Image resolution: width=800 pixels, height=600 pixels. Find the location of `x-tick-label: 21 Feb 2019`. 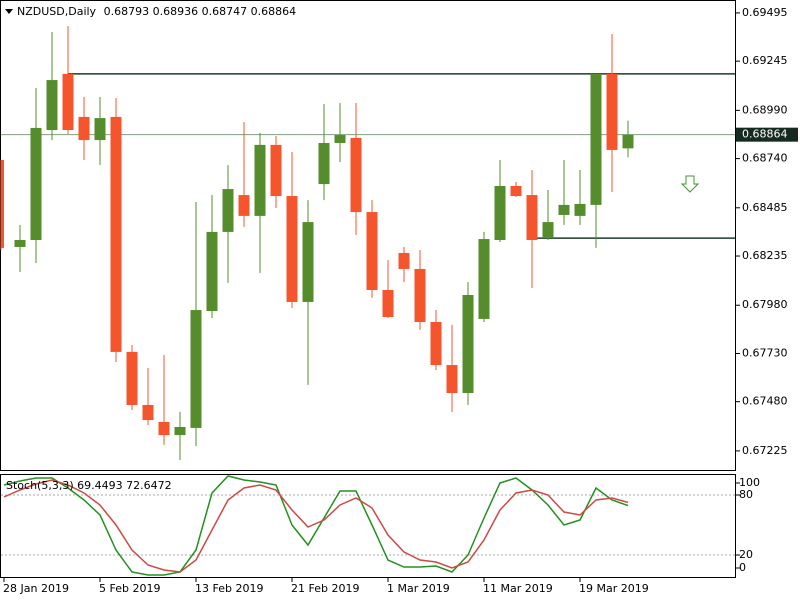

x-tick-label: 21 Feb 2019 is located at coordinates (325, 588).